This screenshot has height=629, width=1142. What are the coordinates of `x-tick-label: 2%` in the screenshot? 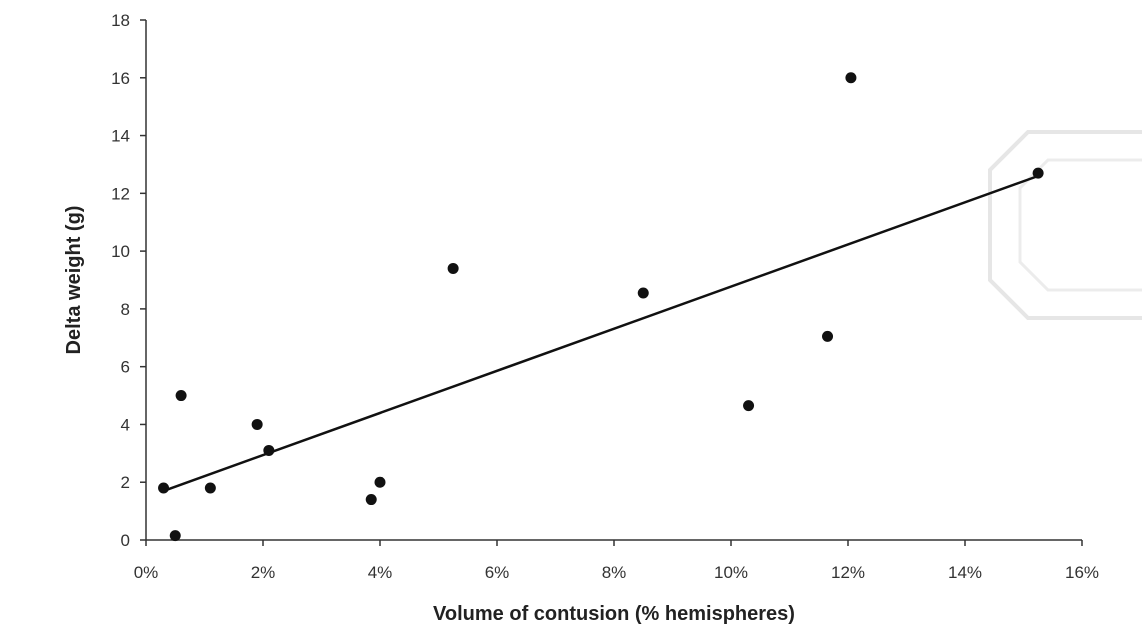 It's located at (263, 572).